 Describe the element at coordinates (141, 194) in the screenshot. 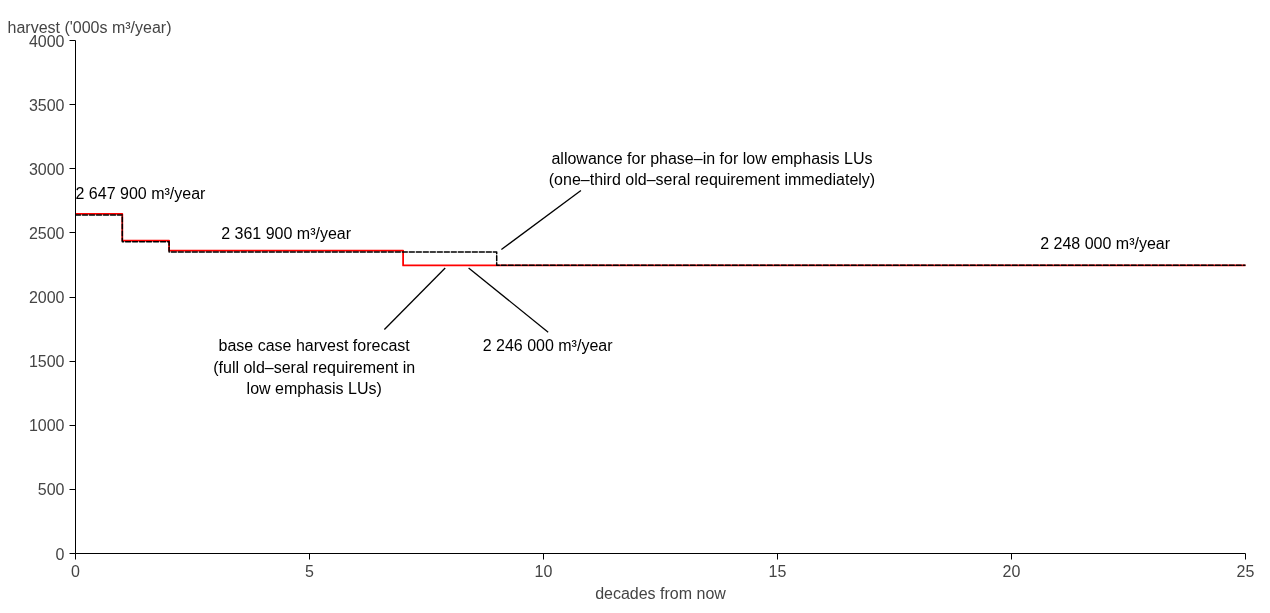

I see `annotation: 2 647 900 m³/year` at that location.